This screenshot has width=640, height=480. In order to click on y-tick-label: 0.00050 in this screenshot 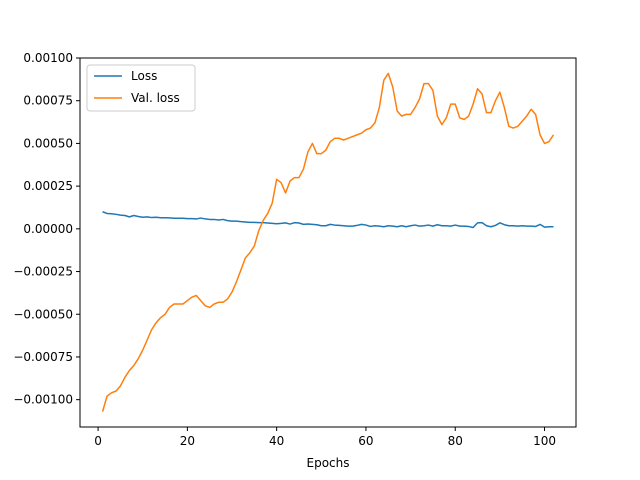, I will do `click(48, 143)`.